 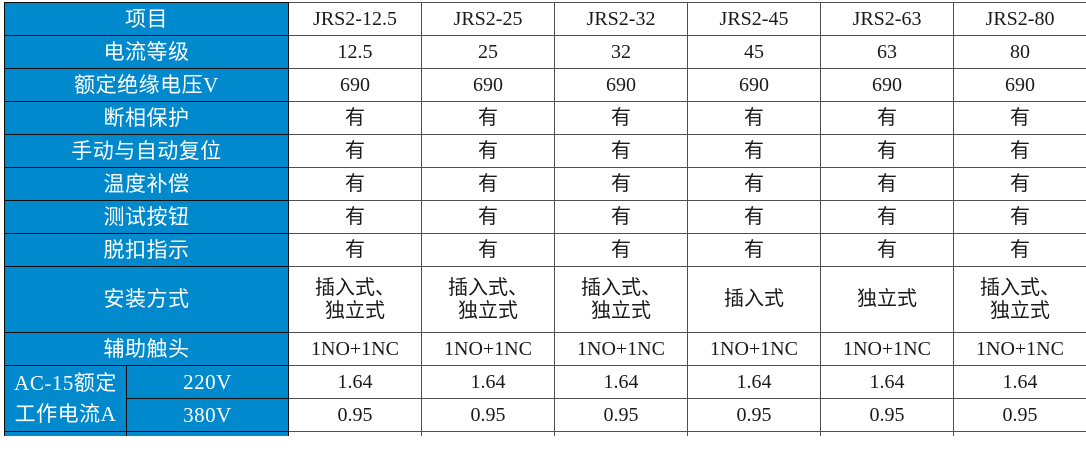 What do you see at coordinates (146, 52) in the screenshot?
I see `row-label-current-rating: 电流等级` at bounding box center [146, 52].